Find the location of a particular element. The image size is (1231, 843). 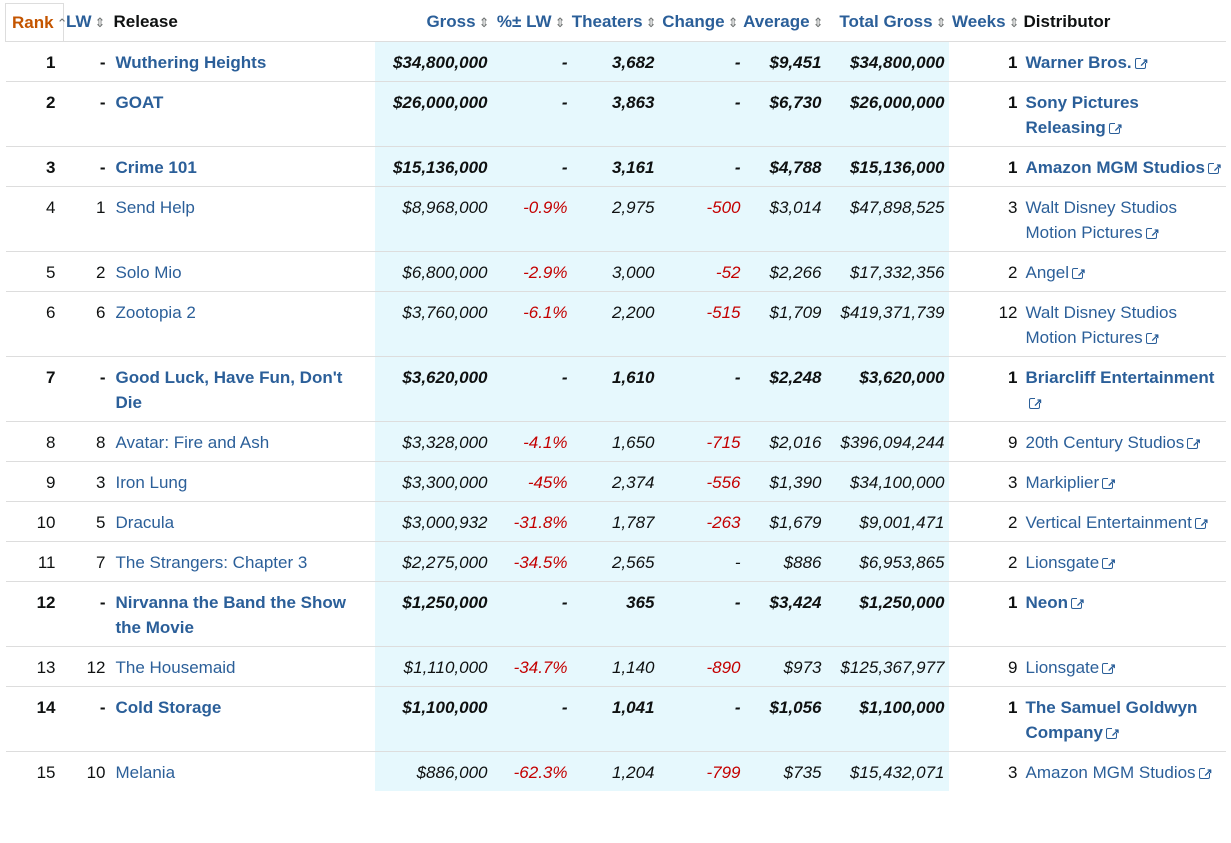

cell-theaters: 365 is located at coordinates (613, 614).